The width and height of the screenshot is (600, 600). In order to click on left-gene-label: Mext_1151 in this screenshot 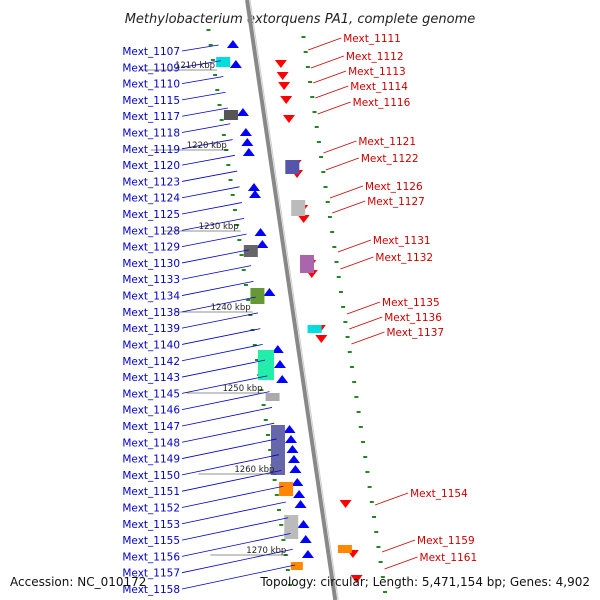, I will do `click(151, 492)`.